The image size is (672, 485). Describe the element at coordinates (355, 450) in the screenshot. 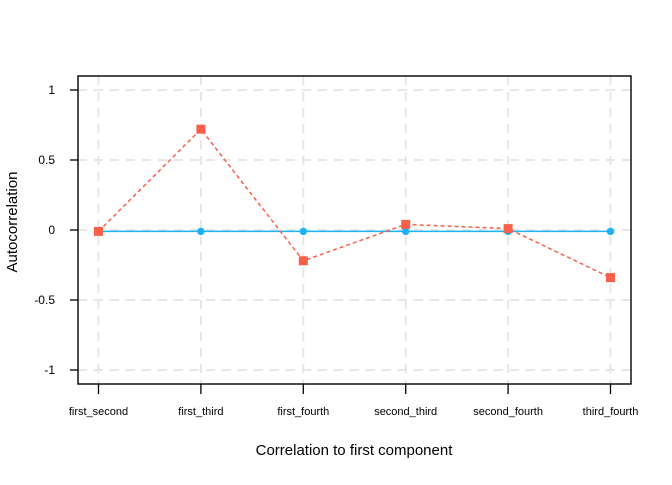

I see `x-axis-label: Correlation to first component` at that location.